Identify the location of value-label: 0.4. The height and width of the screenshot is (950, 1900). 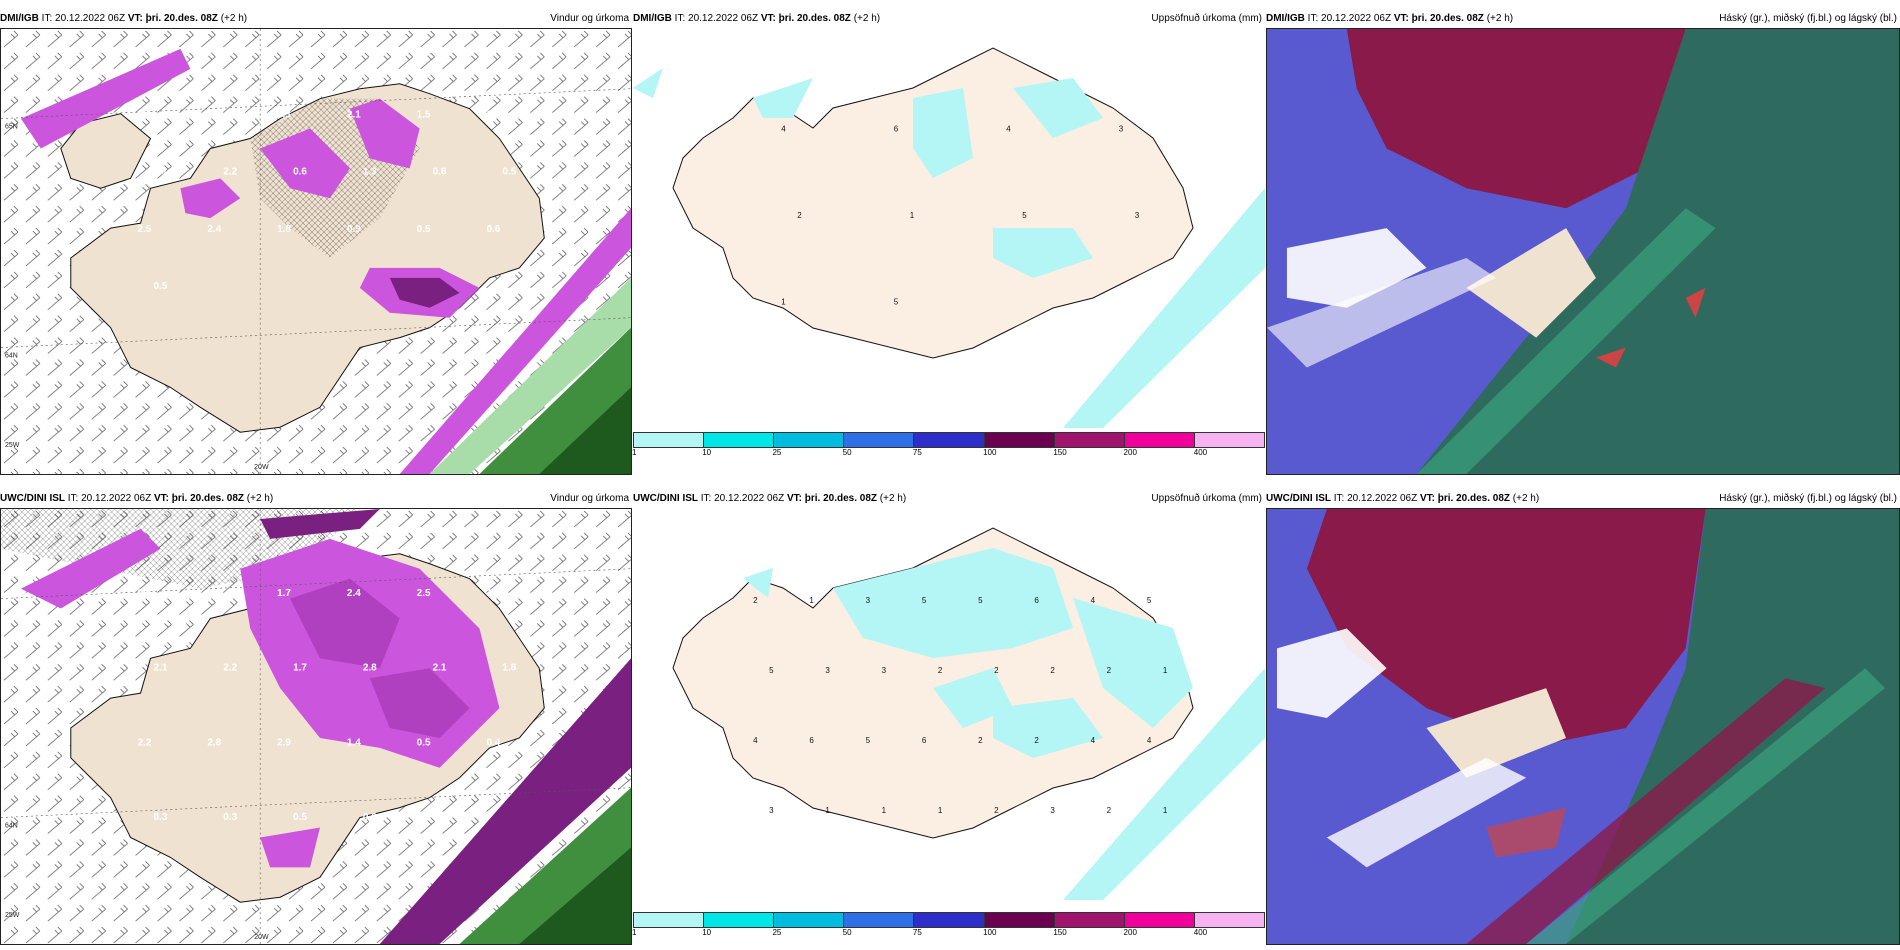
(493, 742).